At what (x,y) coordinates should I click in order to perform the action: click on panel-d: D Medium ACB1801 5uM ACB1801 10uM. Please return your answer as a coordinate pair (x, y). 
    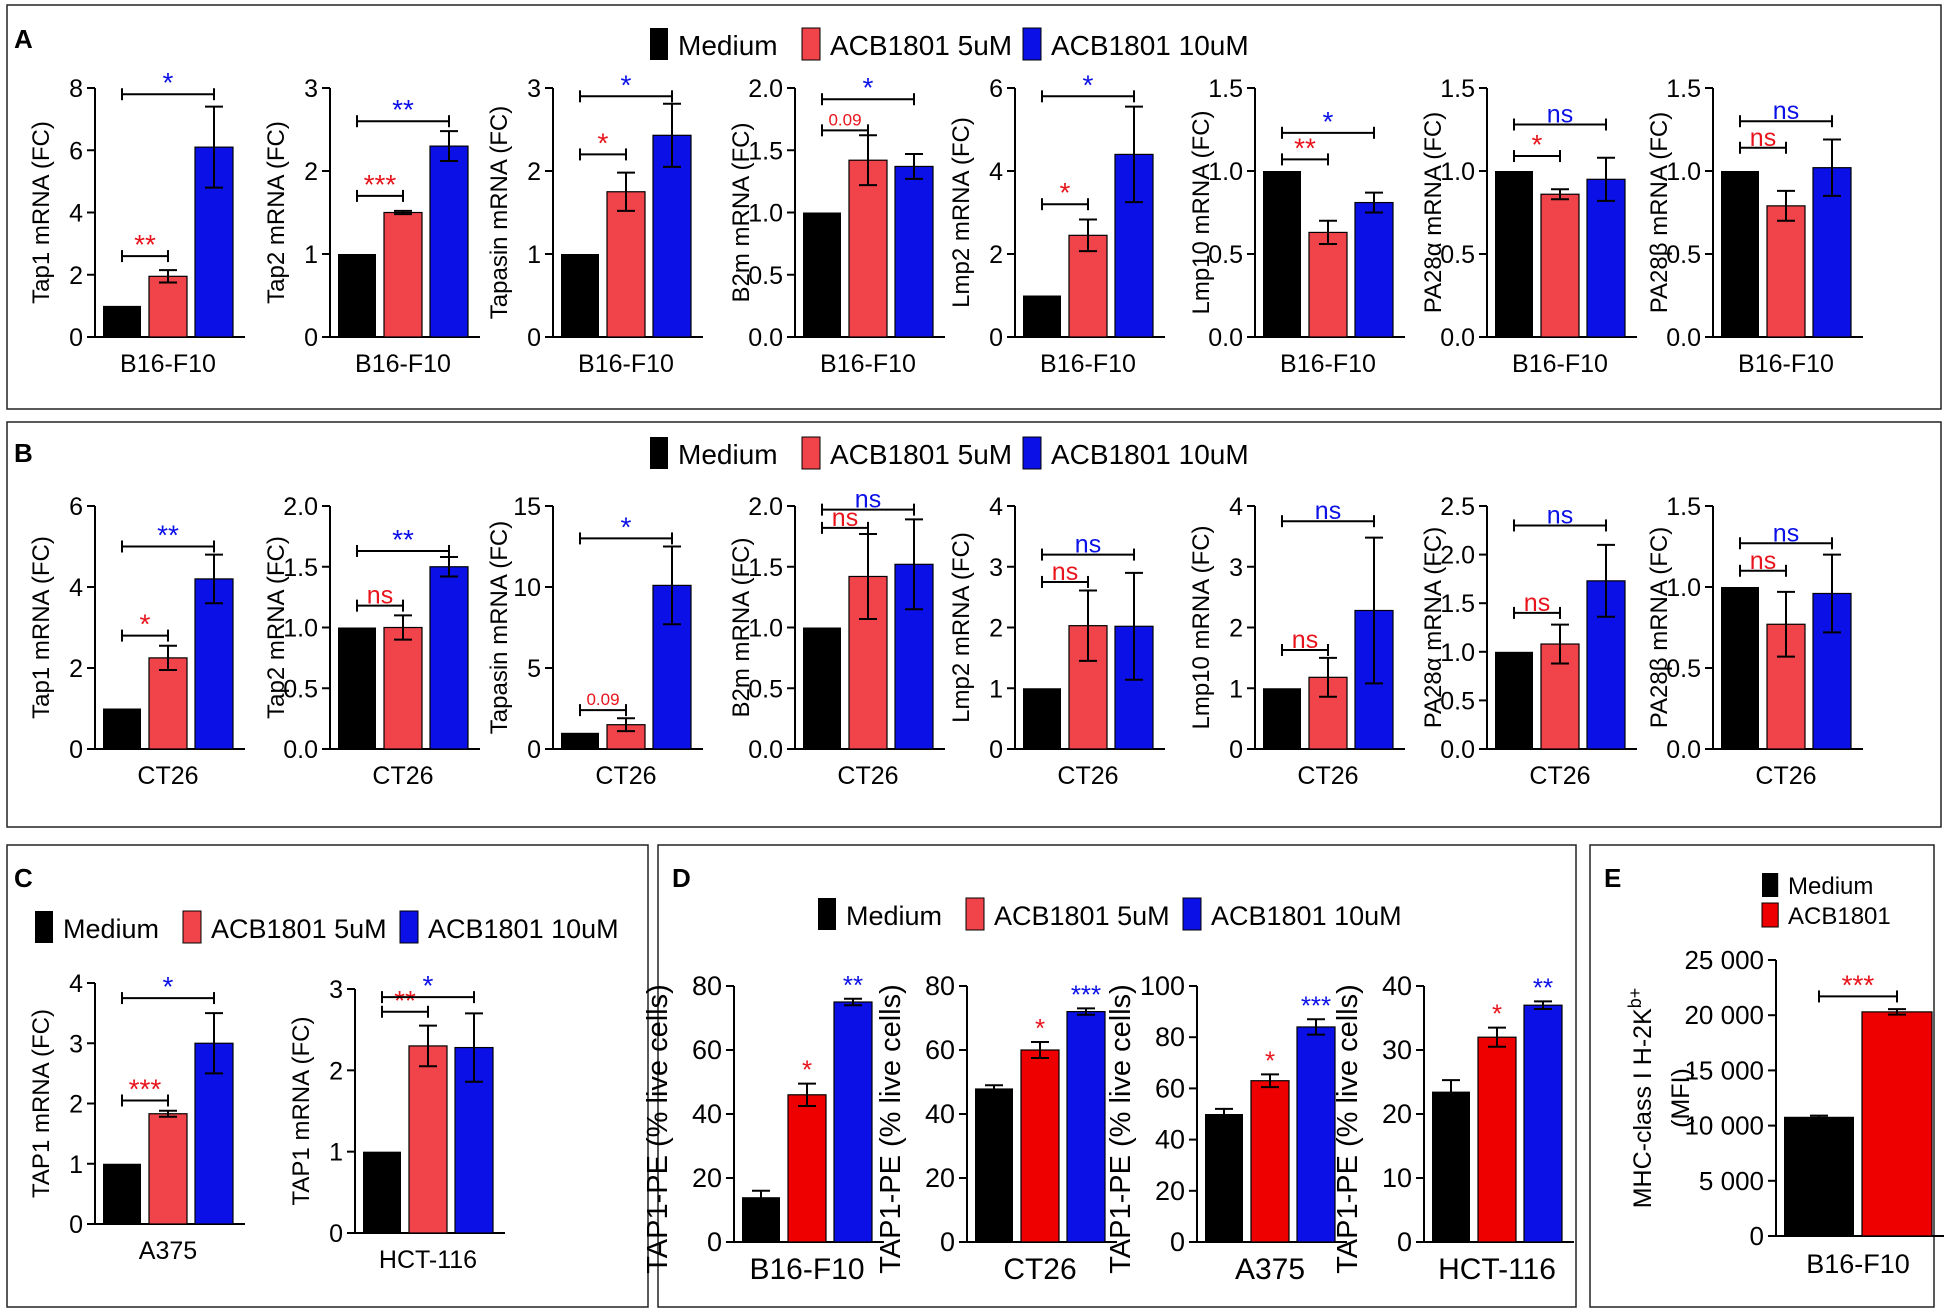
    Looking at the image, I should click on (1037, 897).